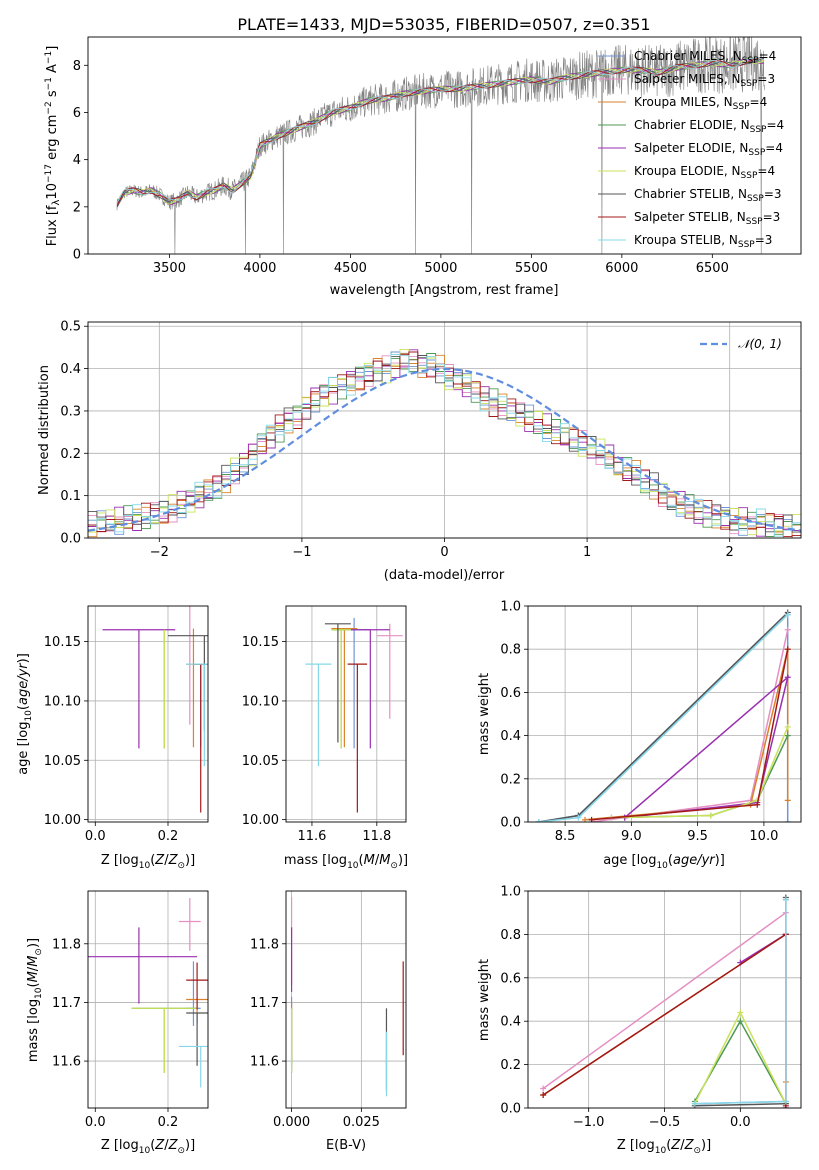 The image size is (819, 1170). I want to click on x-tick-label: 0.000, so click(291, 1122).